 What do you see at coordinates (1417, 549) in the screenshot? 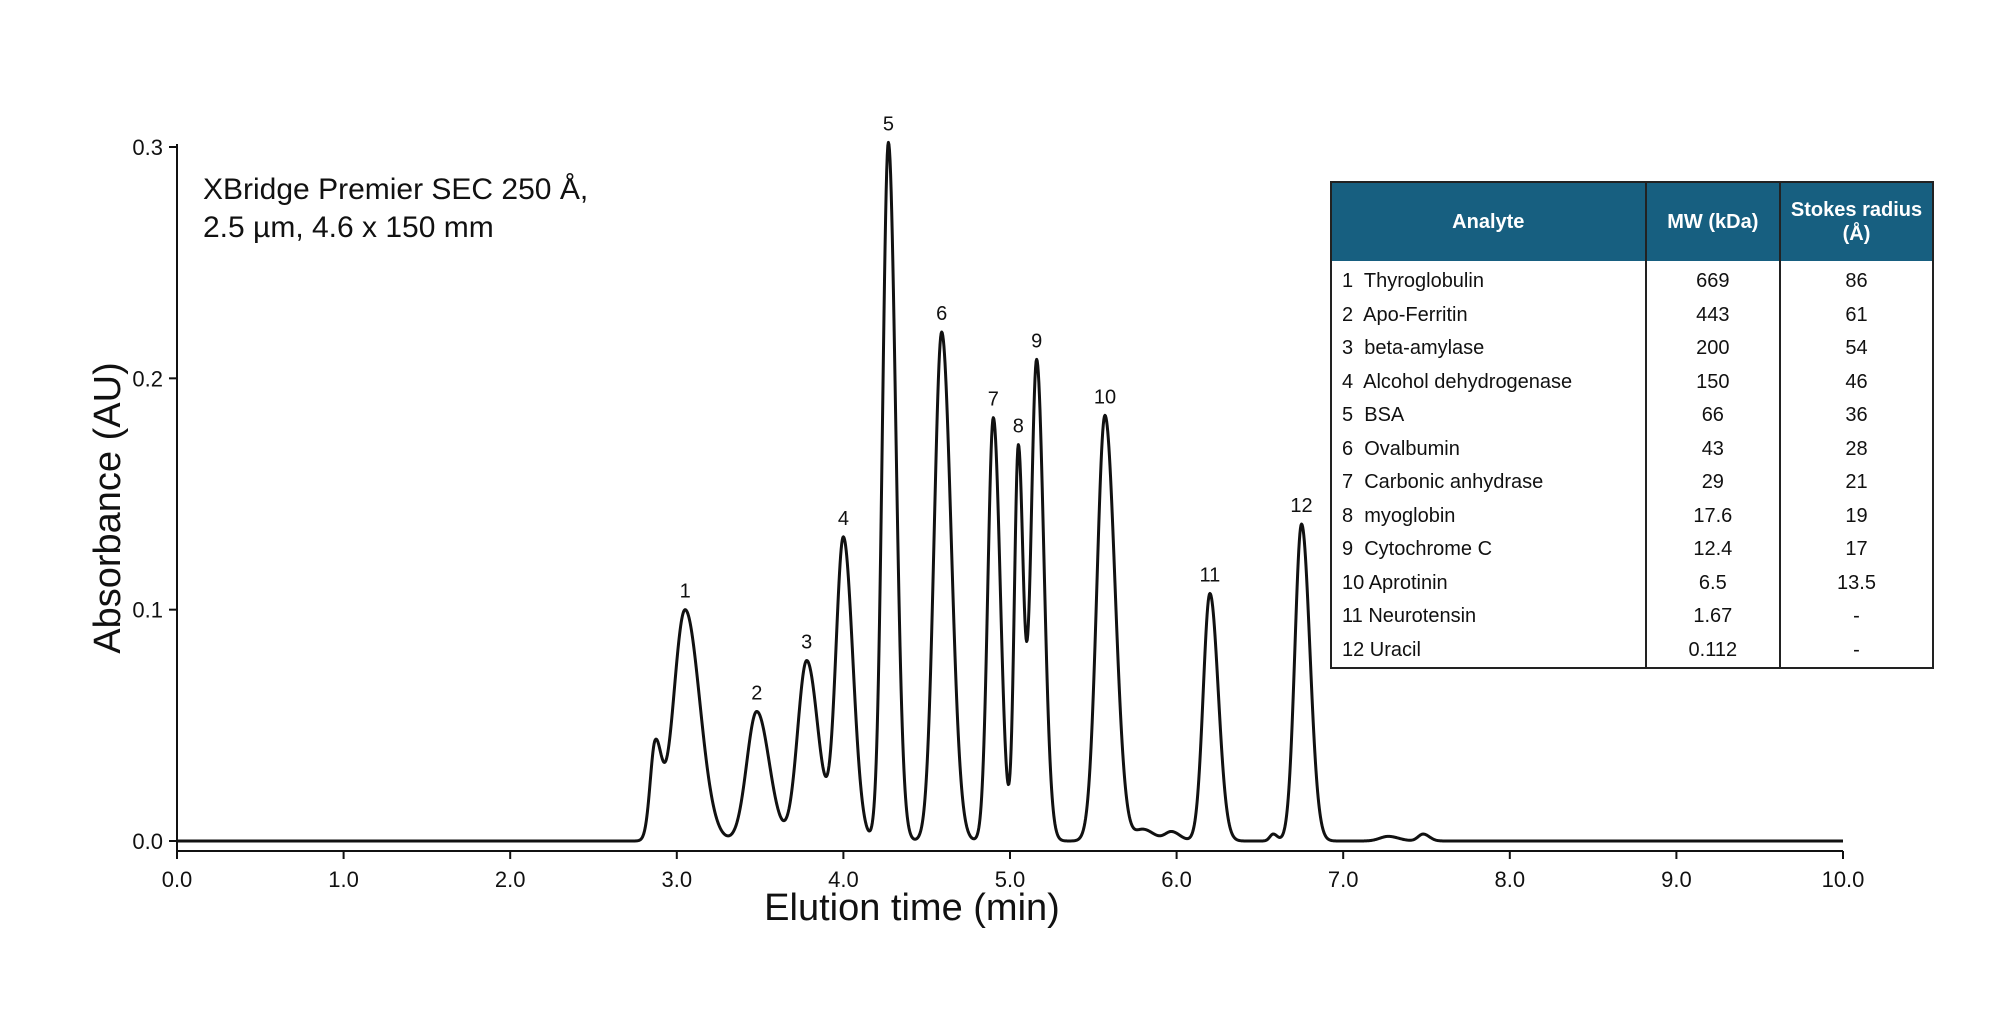
I see `analyte-cell: 9 Cytochrome C` at bounding box center [1417, 549].